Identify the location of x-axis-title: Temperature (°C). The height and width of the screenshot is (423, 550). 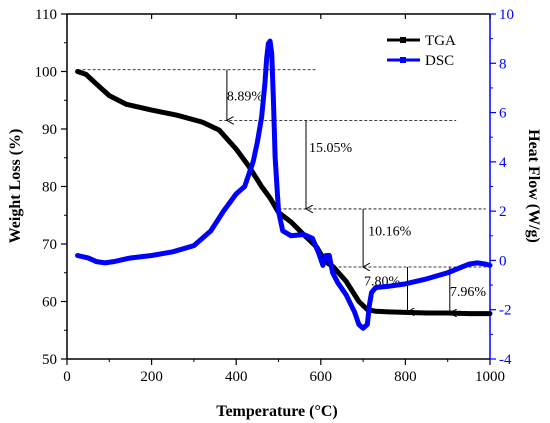
(276, 411).